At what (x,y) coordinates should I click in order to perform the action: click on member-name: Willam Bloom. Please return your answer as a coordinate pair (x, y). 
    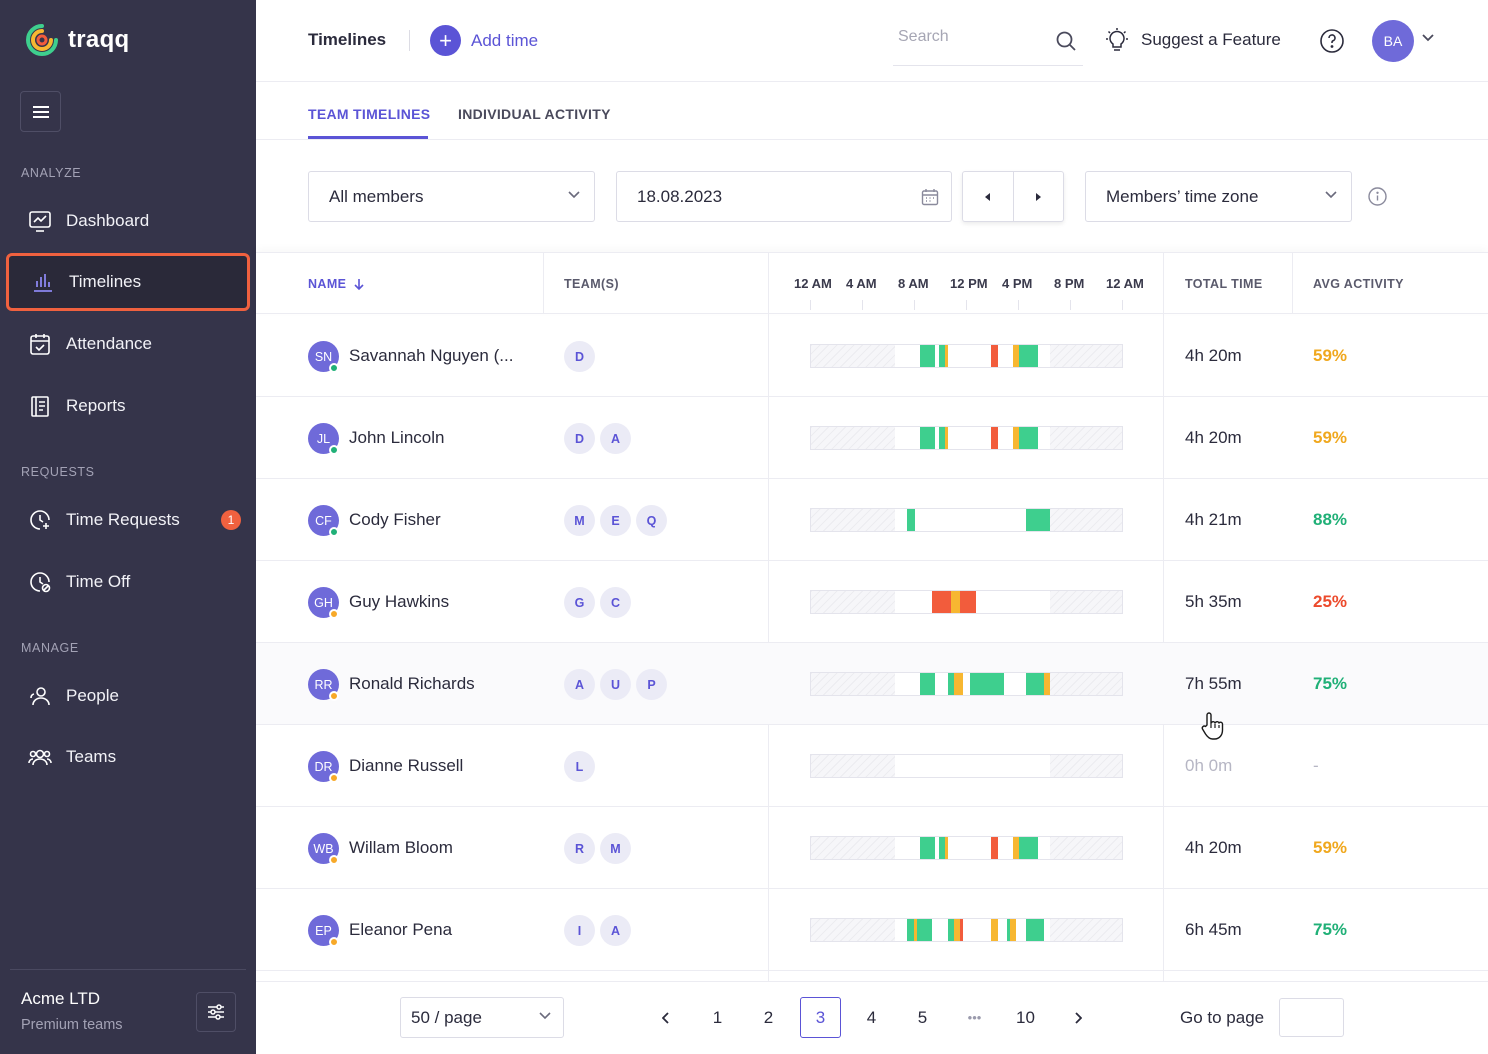
    Looking at the image, I should click on (401, 847).